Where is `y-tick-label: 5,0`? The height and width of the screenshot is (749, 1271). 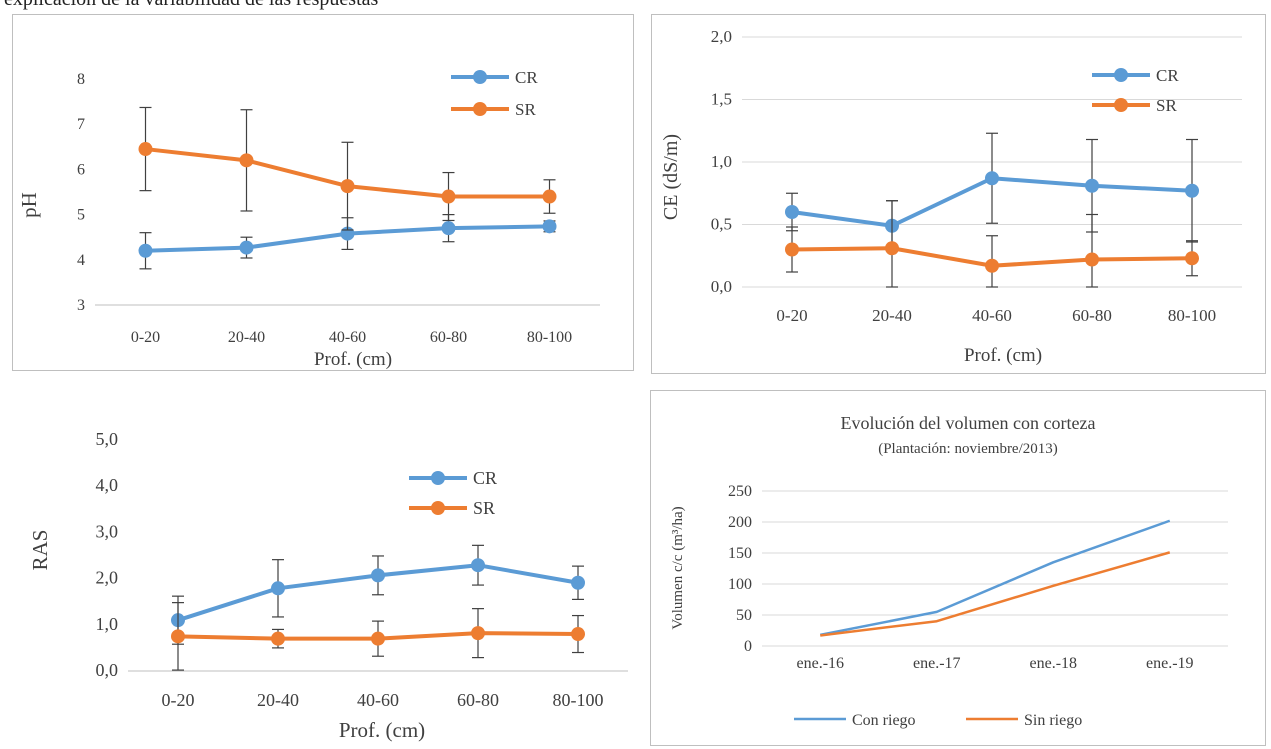
y-tick-label: 5,0 is located at coordinates (107, 439).